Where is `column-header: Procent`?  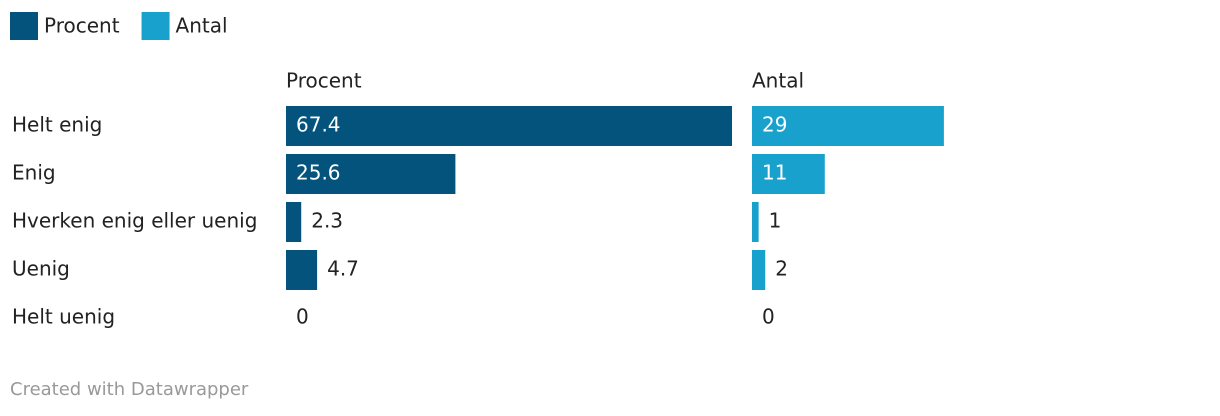 column-header: Procent is located at coordinates (324, 81).